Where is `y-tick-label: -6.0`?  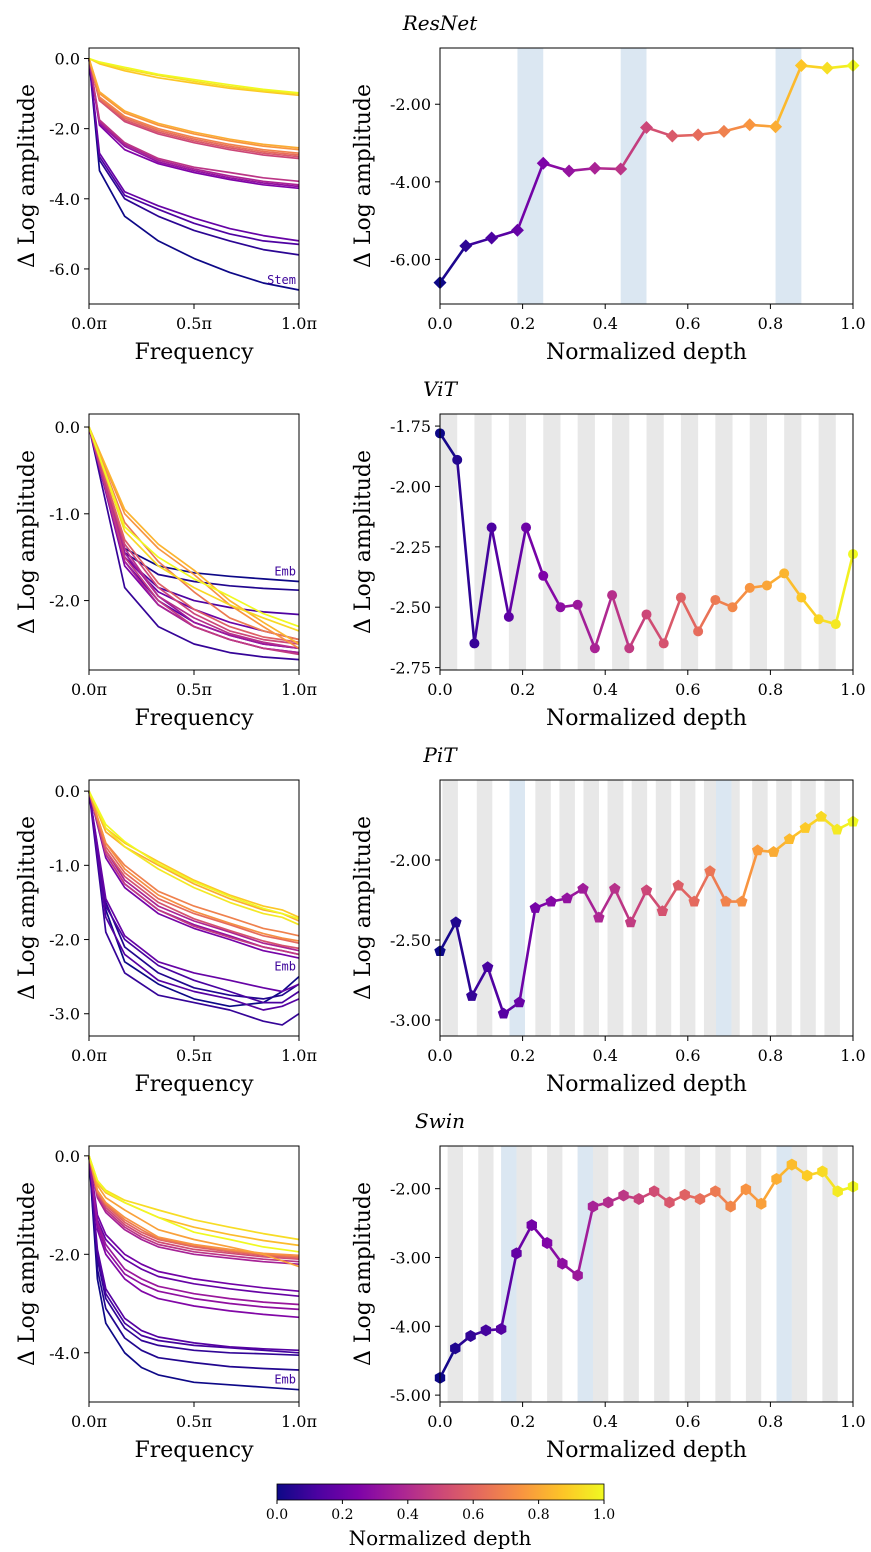 y-tick-label: -6.0 is located at coordinates (64, 269).